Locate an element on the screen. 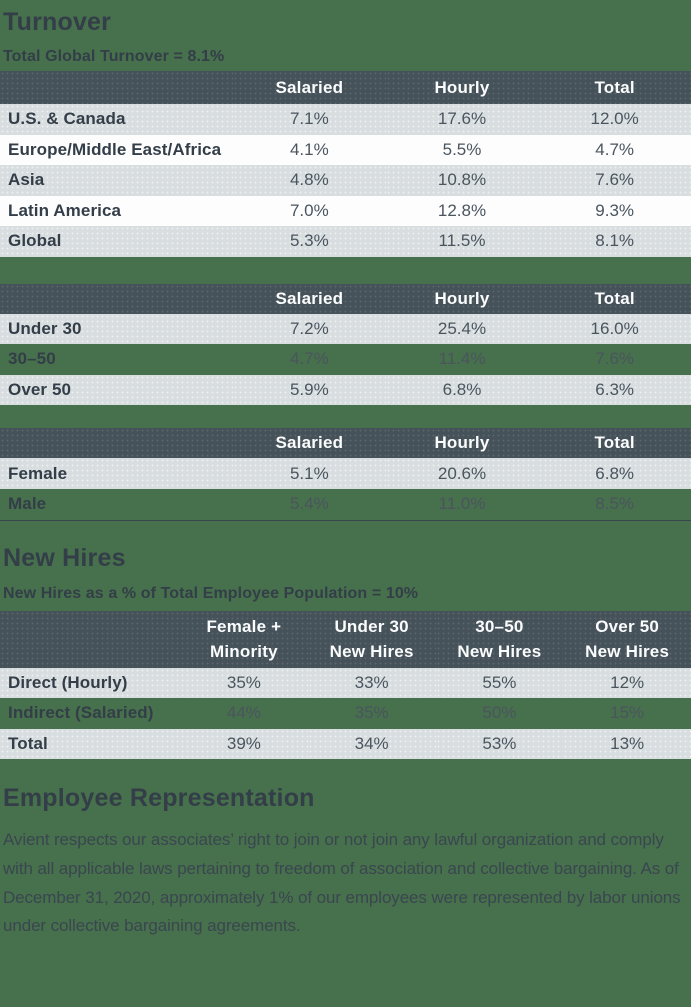 The height and width of the screenshot is (1007, 691). cell-value: 50% is located at coordinates (499, 713).